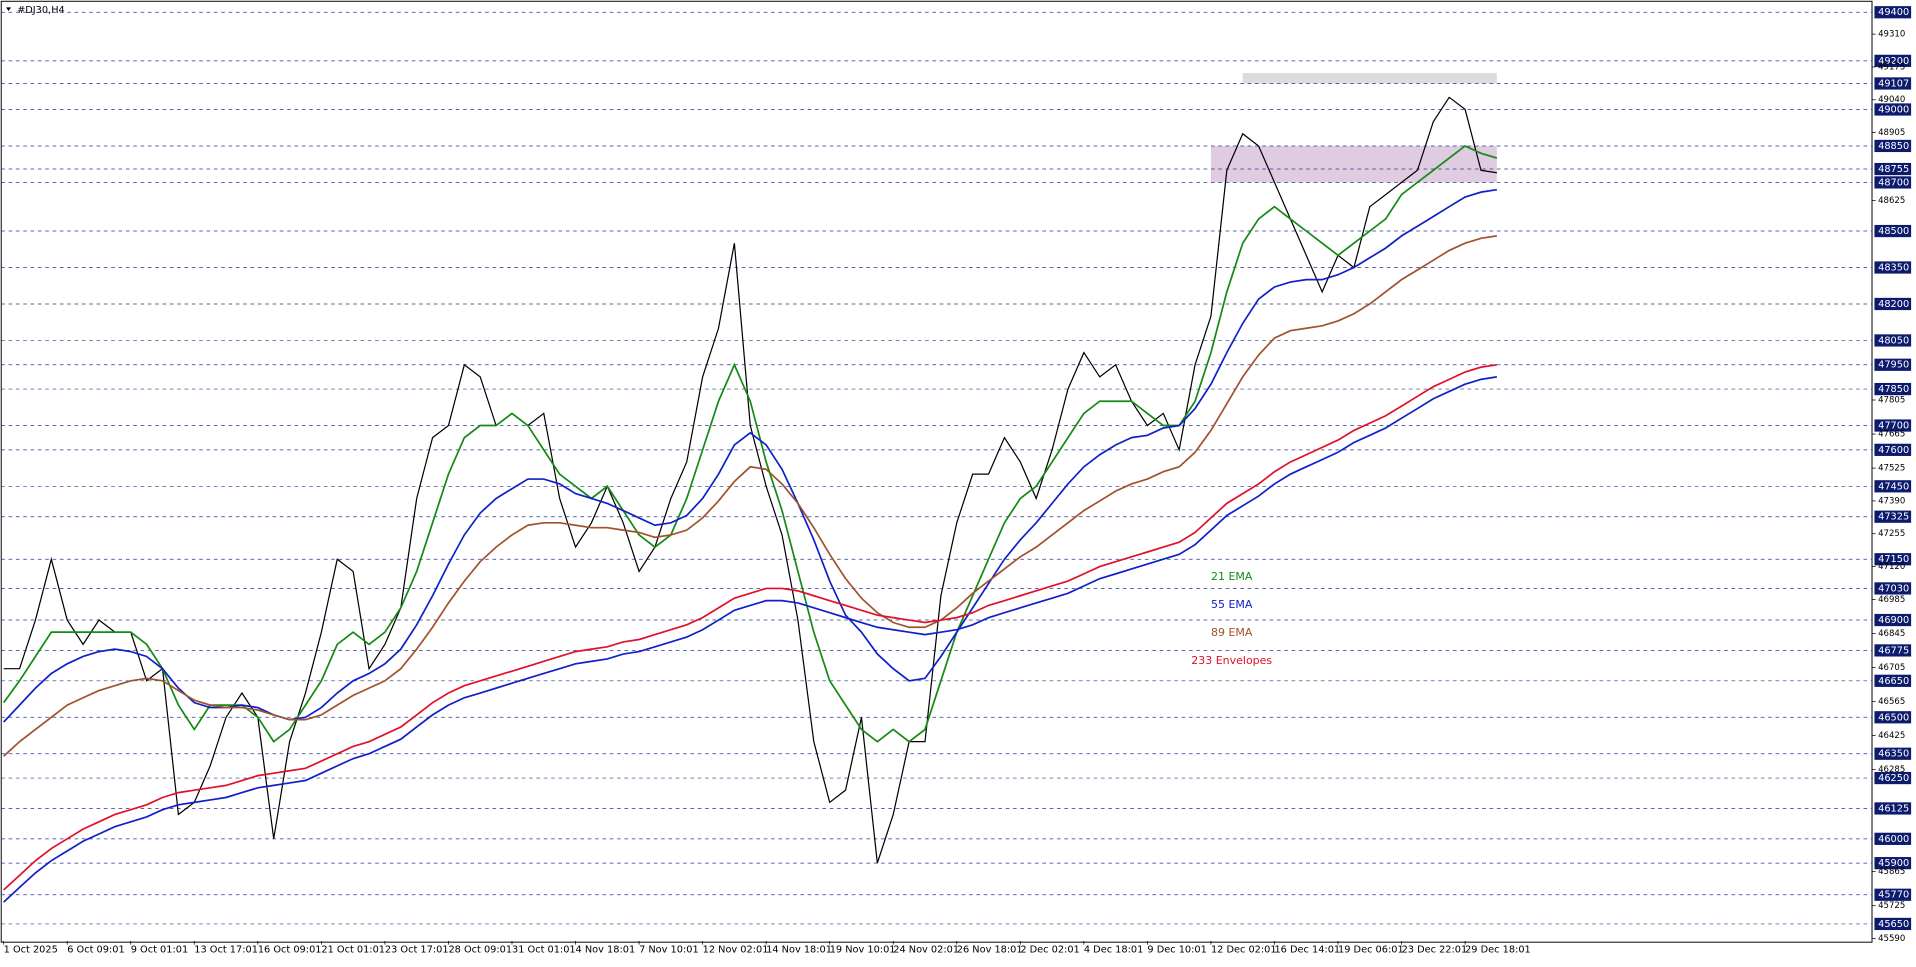  I want to click on y-tick-label: 47450, so click(1893, 486).